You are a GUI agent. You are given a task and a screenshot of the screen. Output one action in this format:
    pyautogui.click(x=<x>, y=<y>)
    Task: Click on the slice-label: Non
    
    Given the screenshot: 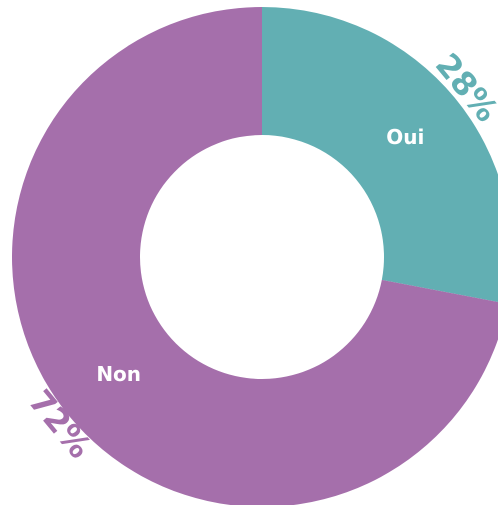 What is the action you would take?
    pyautogui.click(x=118, y=374)
    